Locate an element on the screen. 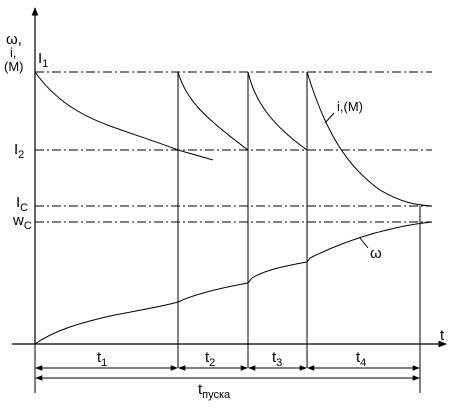 The width and height of the screenshot is (464, 413). level-i1-label: I1 is located at coordinates (43, 60).